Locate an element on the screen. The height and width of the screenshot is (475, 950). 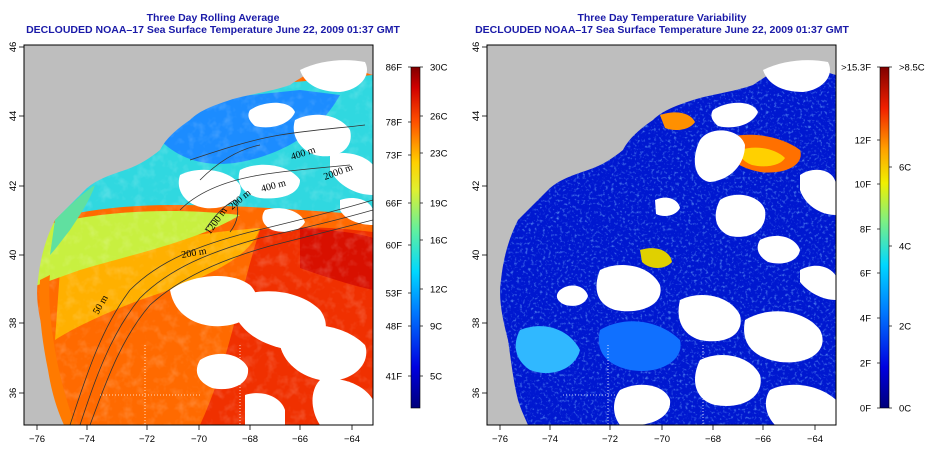
colorbar-label: 66F is located at coordinates (394, 204).